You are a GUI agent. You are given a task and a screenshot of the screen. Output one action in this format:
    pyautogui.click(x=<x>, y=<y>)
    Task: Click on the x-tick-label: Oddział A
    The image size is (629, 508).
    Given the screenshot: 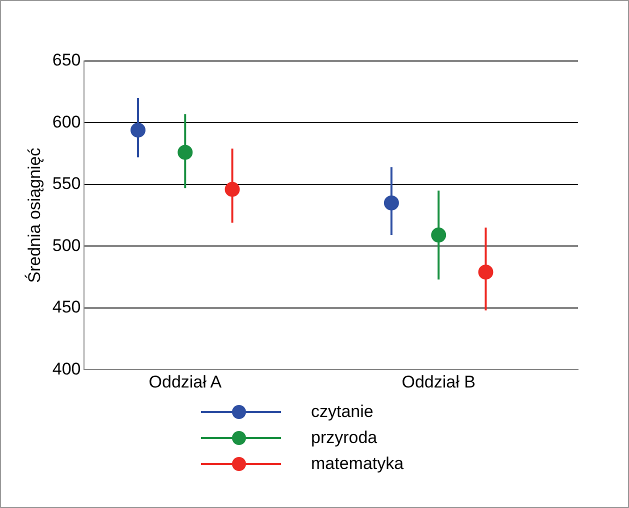 What is the action you would take?
    pyautogui.click(x=185, y=382)
    